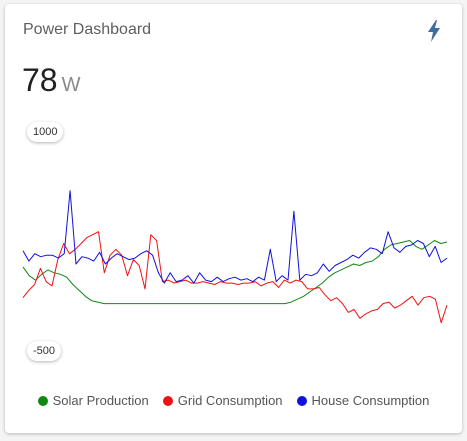 The width and height of the screenshot is (467, 441). I want to click on power-value: 78, so click(40, 80).